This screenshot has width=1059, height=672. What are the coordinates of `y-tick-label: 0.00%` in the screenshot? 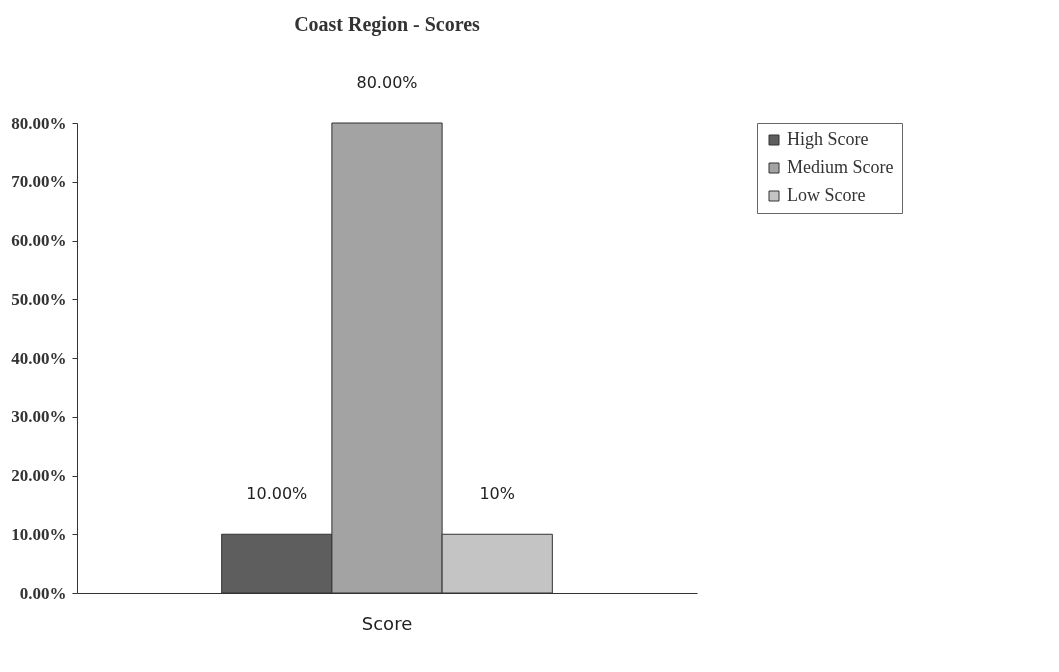 It's located at (43, 593).